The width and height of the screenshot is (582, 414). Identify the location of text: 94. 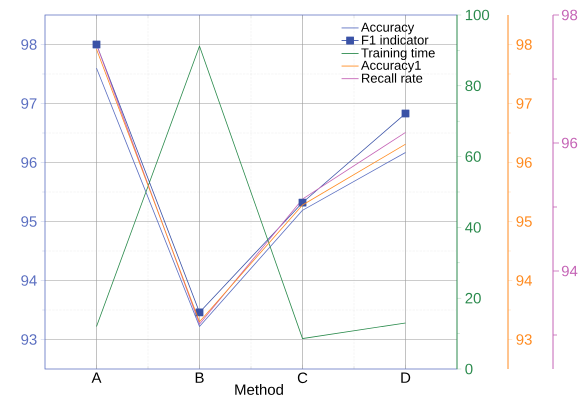
(570, 271).